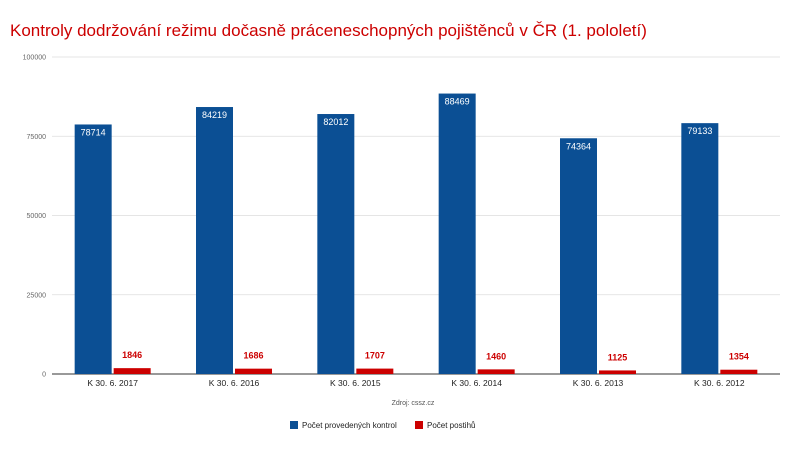 The width and height of the screenshot is (800, 449). What do you see at coordinates (413, 403) in the screenshot?
I see `source-note: Zdroj: cssz.cz` at bounding box center [413, 403].